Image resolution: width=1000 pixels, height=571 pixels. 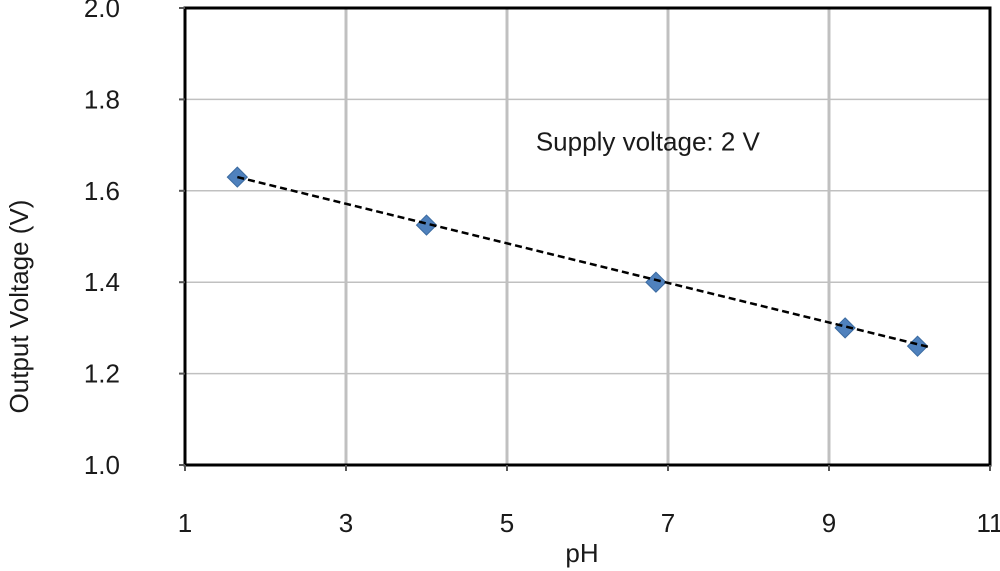 What do you see at coordinates (102, 191) in the screenshot?
I see `y-tick-label: 1.6` at bounding box center [102, 191].